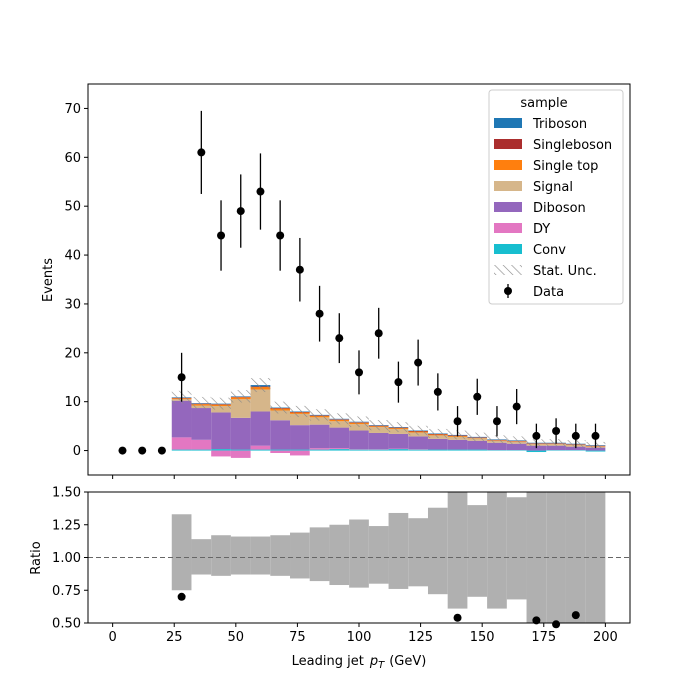 The image size is (700, 700). What do you see at coordinates (236, 637) in the screenshot?
I see `x-tick-label: 50` at bounding box center [236, 637].